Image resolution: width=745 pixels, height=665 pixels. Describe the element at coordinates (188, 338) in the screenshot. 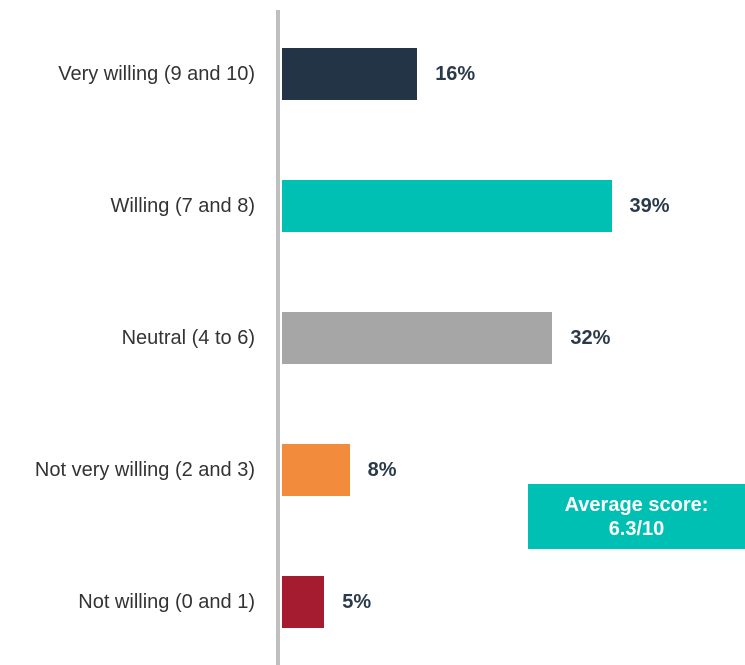

I see `category-label: Neutral (4 to 6)` at that location.